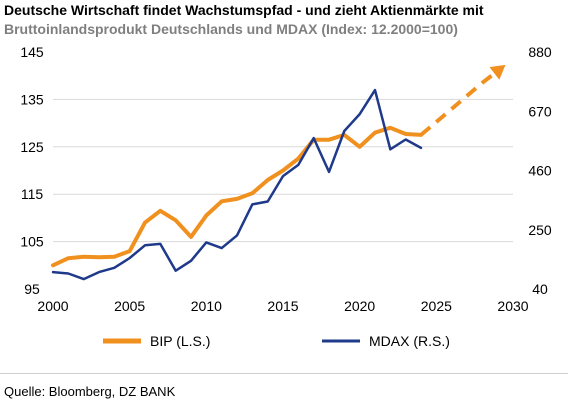 The width and height of the screenshot is (568, 405). What do you see at coordinates (409, 341) in the screenshot?
I see `legend-label: MDAX (R.S.)` at bounding box center [409, 341].